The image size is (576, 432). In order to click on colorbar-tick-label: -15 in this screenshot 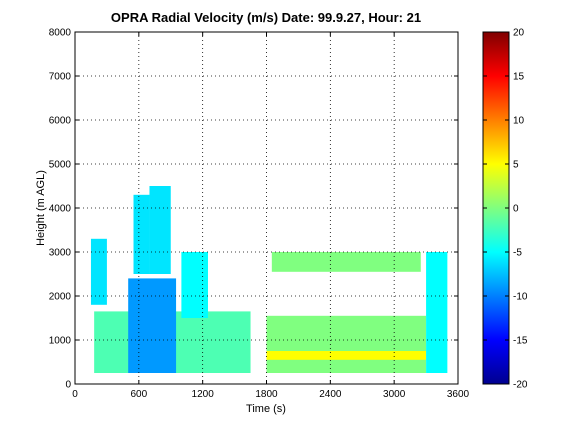, I will do `click(520, 341)`.